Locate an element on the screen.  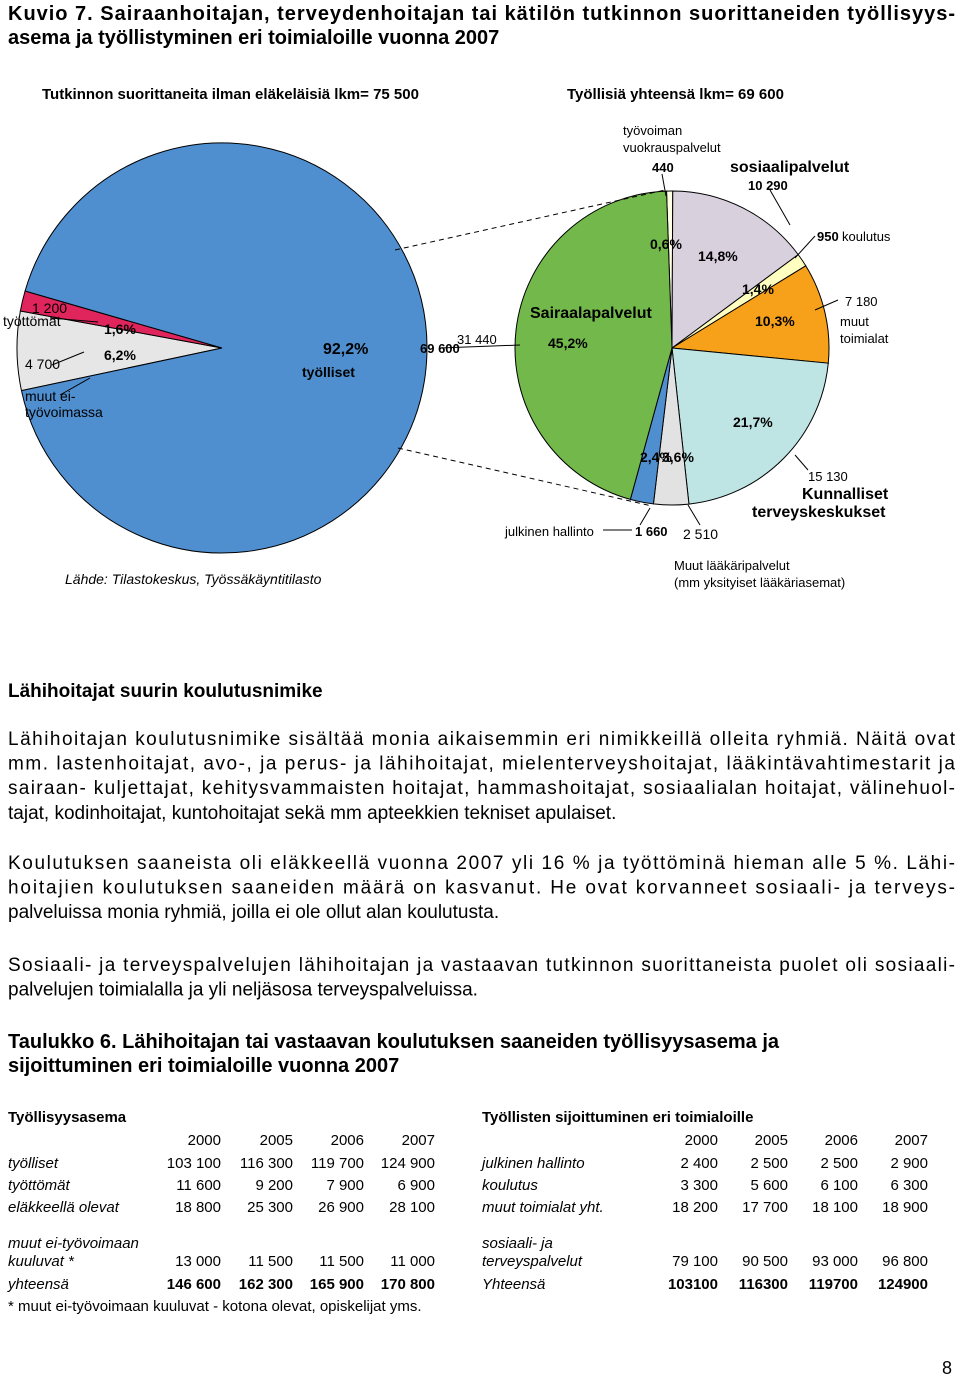
slice-value: 1 200 is located at coordinates (49, 308).